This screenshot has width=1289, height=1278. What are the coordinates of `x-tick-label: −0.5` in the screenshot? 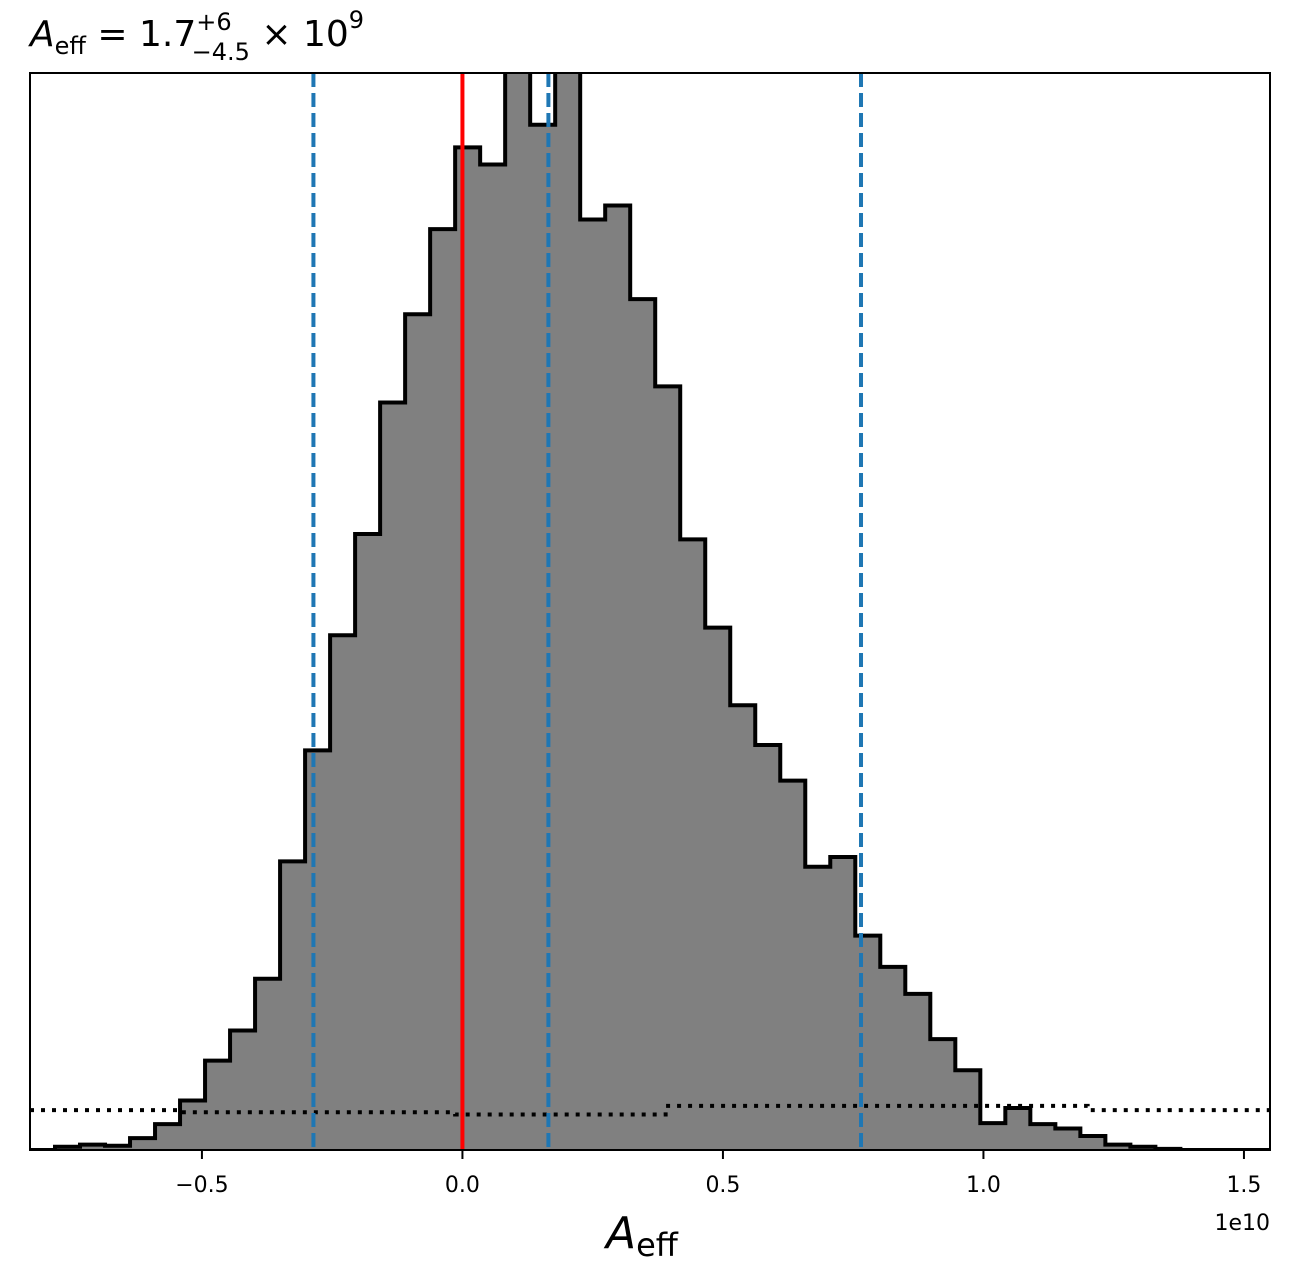 It's located at (201, 1185).